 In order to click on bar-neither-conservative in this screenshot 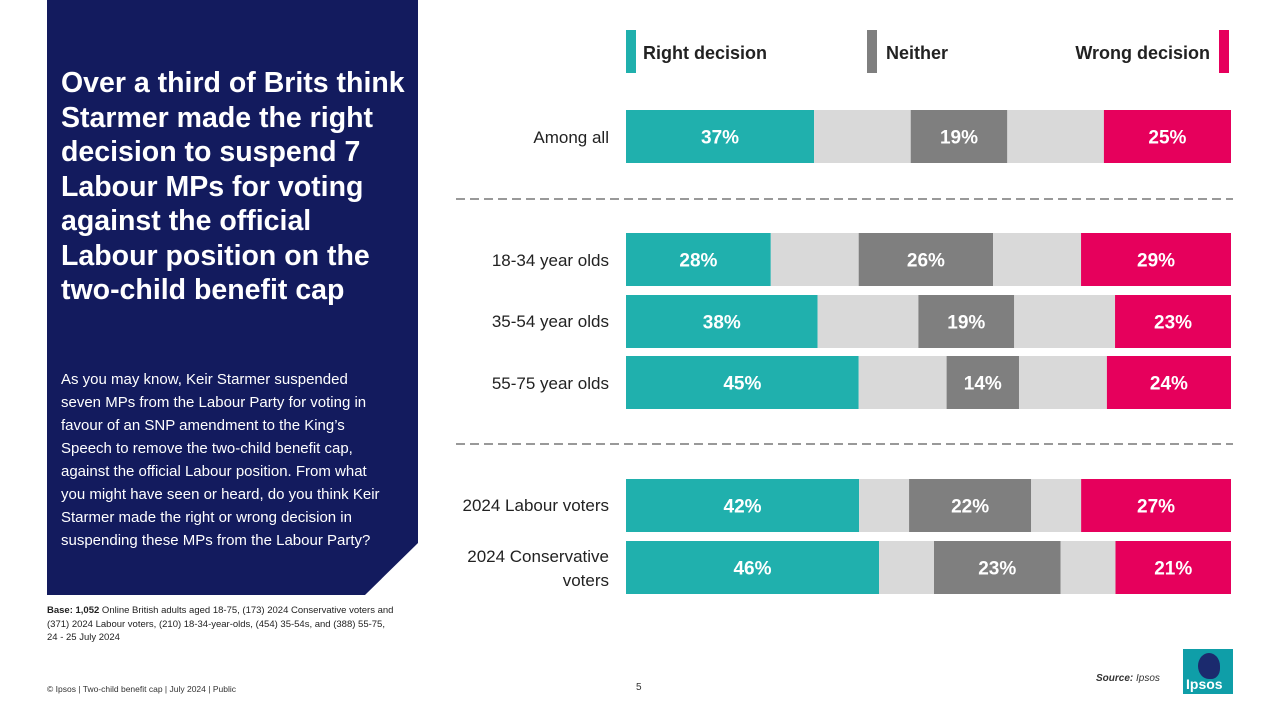, I will do `click(997, 567)`.